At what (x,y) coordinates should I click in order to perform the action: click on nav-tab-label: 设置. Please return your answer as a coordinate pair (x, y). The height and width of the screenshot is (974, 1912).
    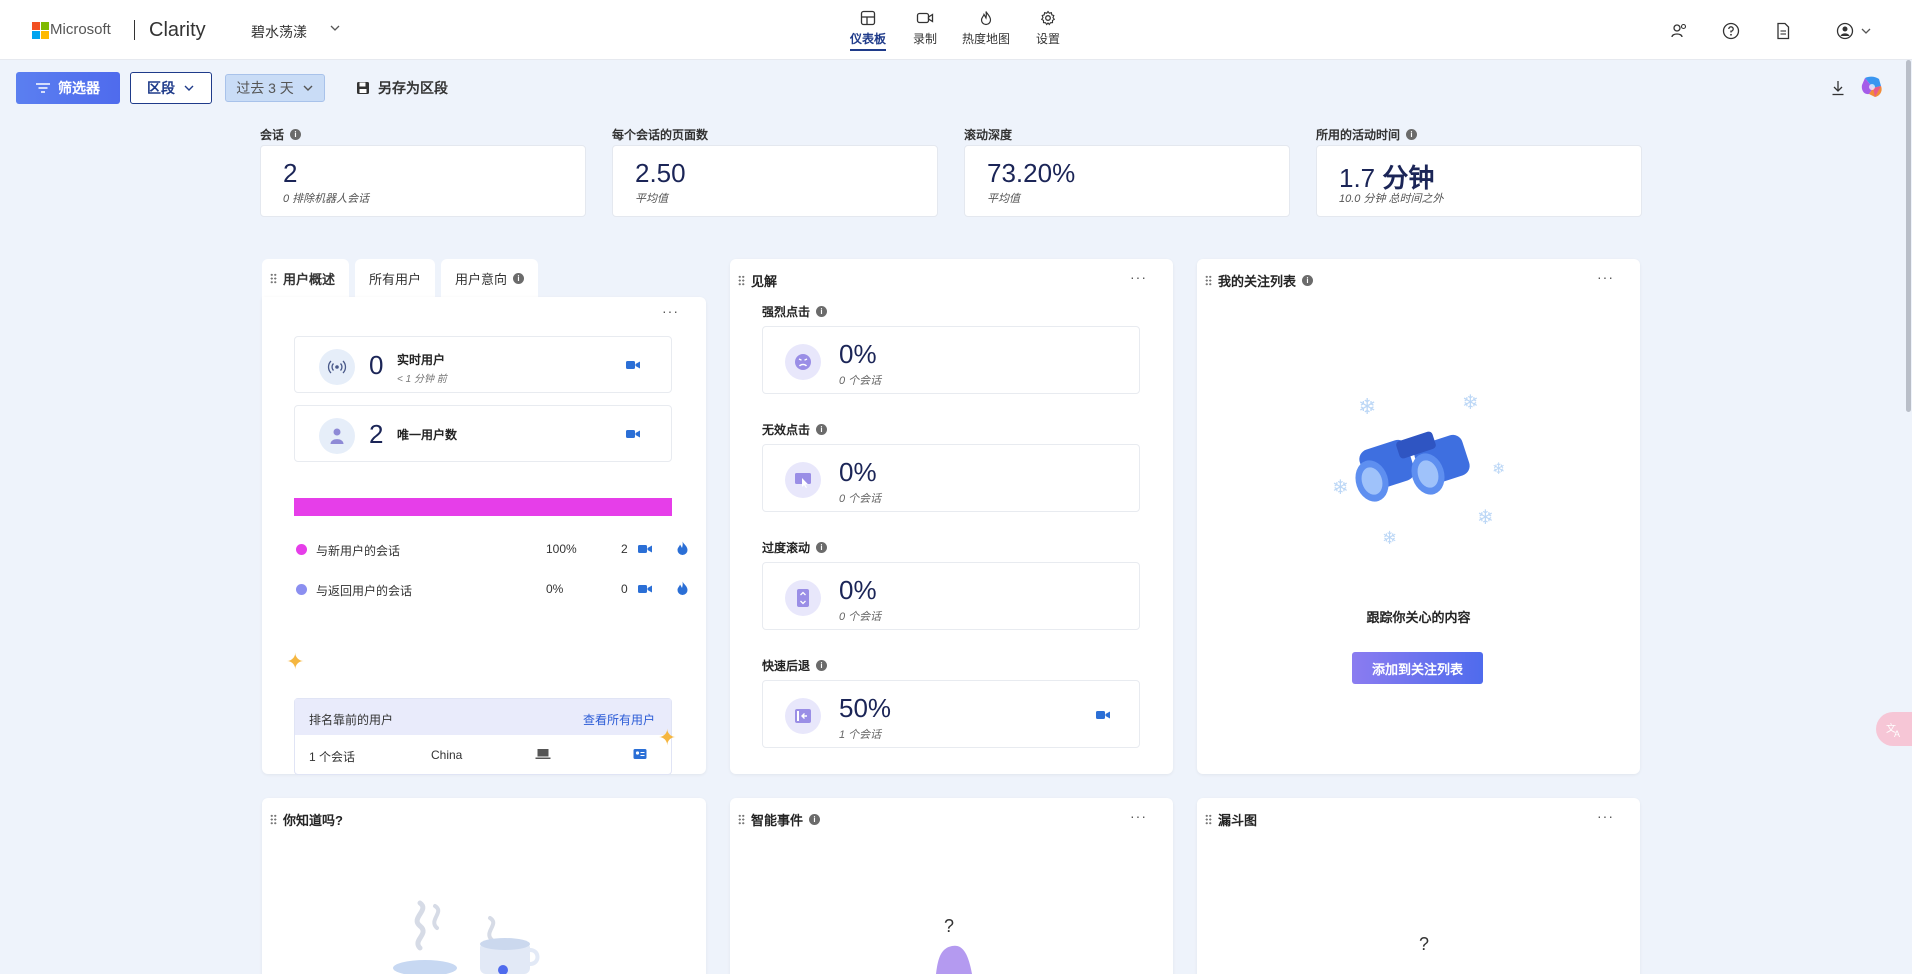
    Looking at the image, I should click on (1048, 39).